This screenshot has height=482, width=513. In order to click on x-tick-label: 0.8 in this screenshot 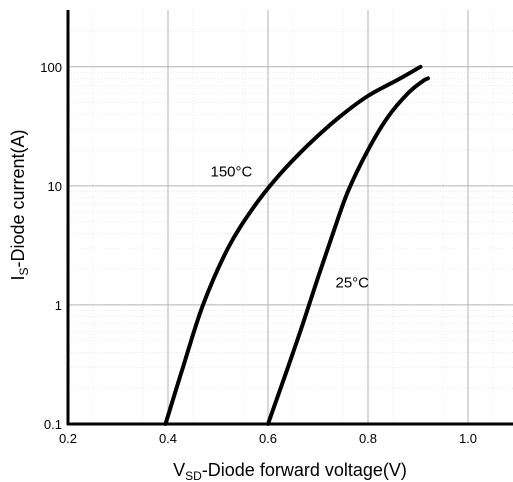, I will do `click(368, 438)`.